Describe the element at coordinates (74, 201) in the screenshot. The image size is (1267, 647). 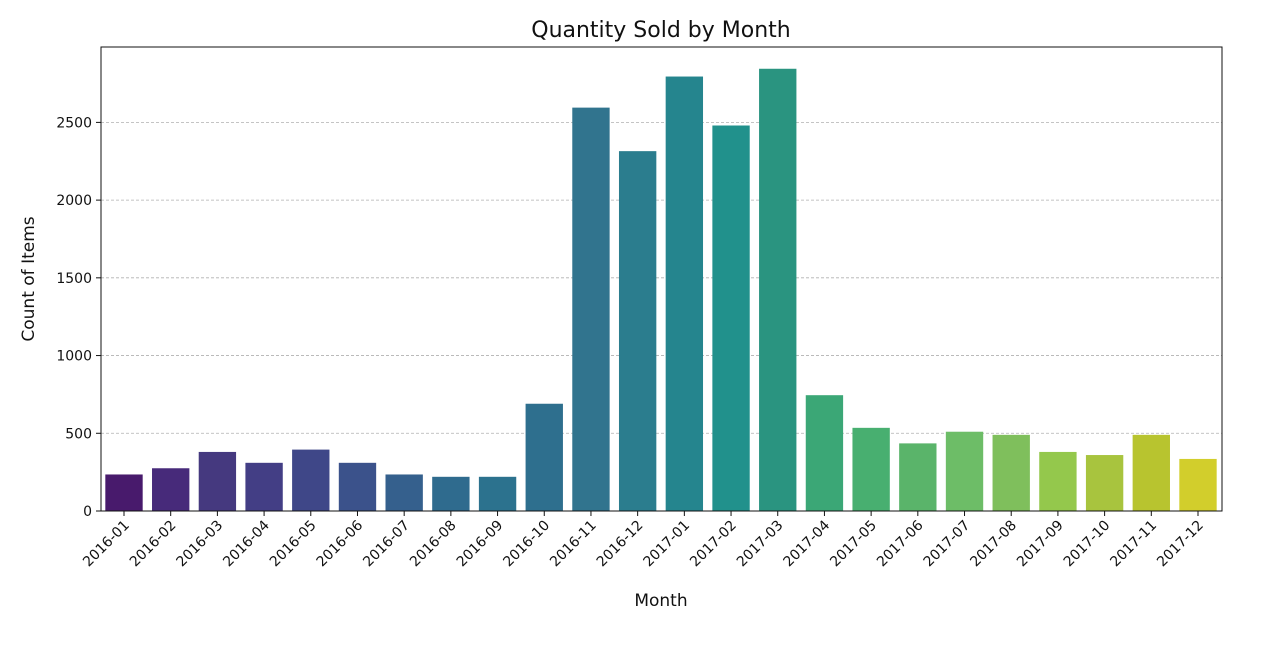
I see `y-tick-label: 2000` at that location.